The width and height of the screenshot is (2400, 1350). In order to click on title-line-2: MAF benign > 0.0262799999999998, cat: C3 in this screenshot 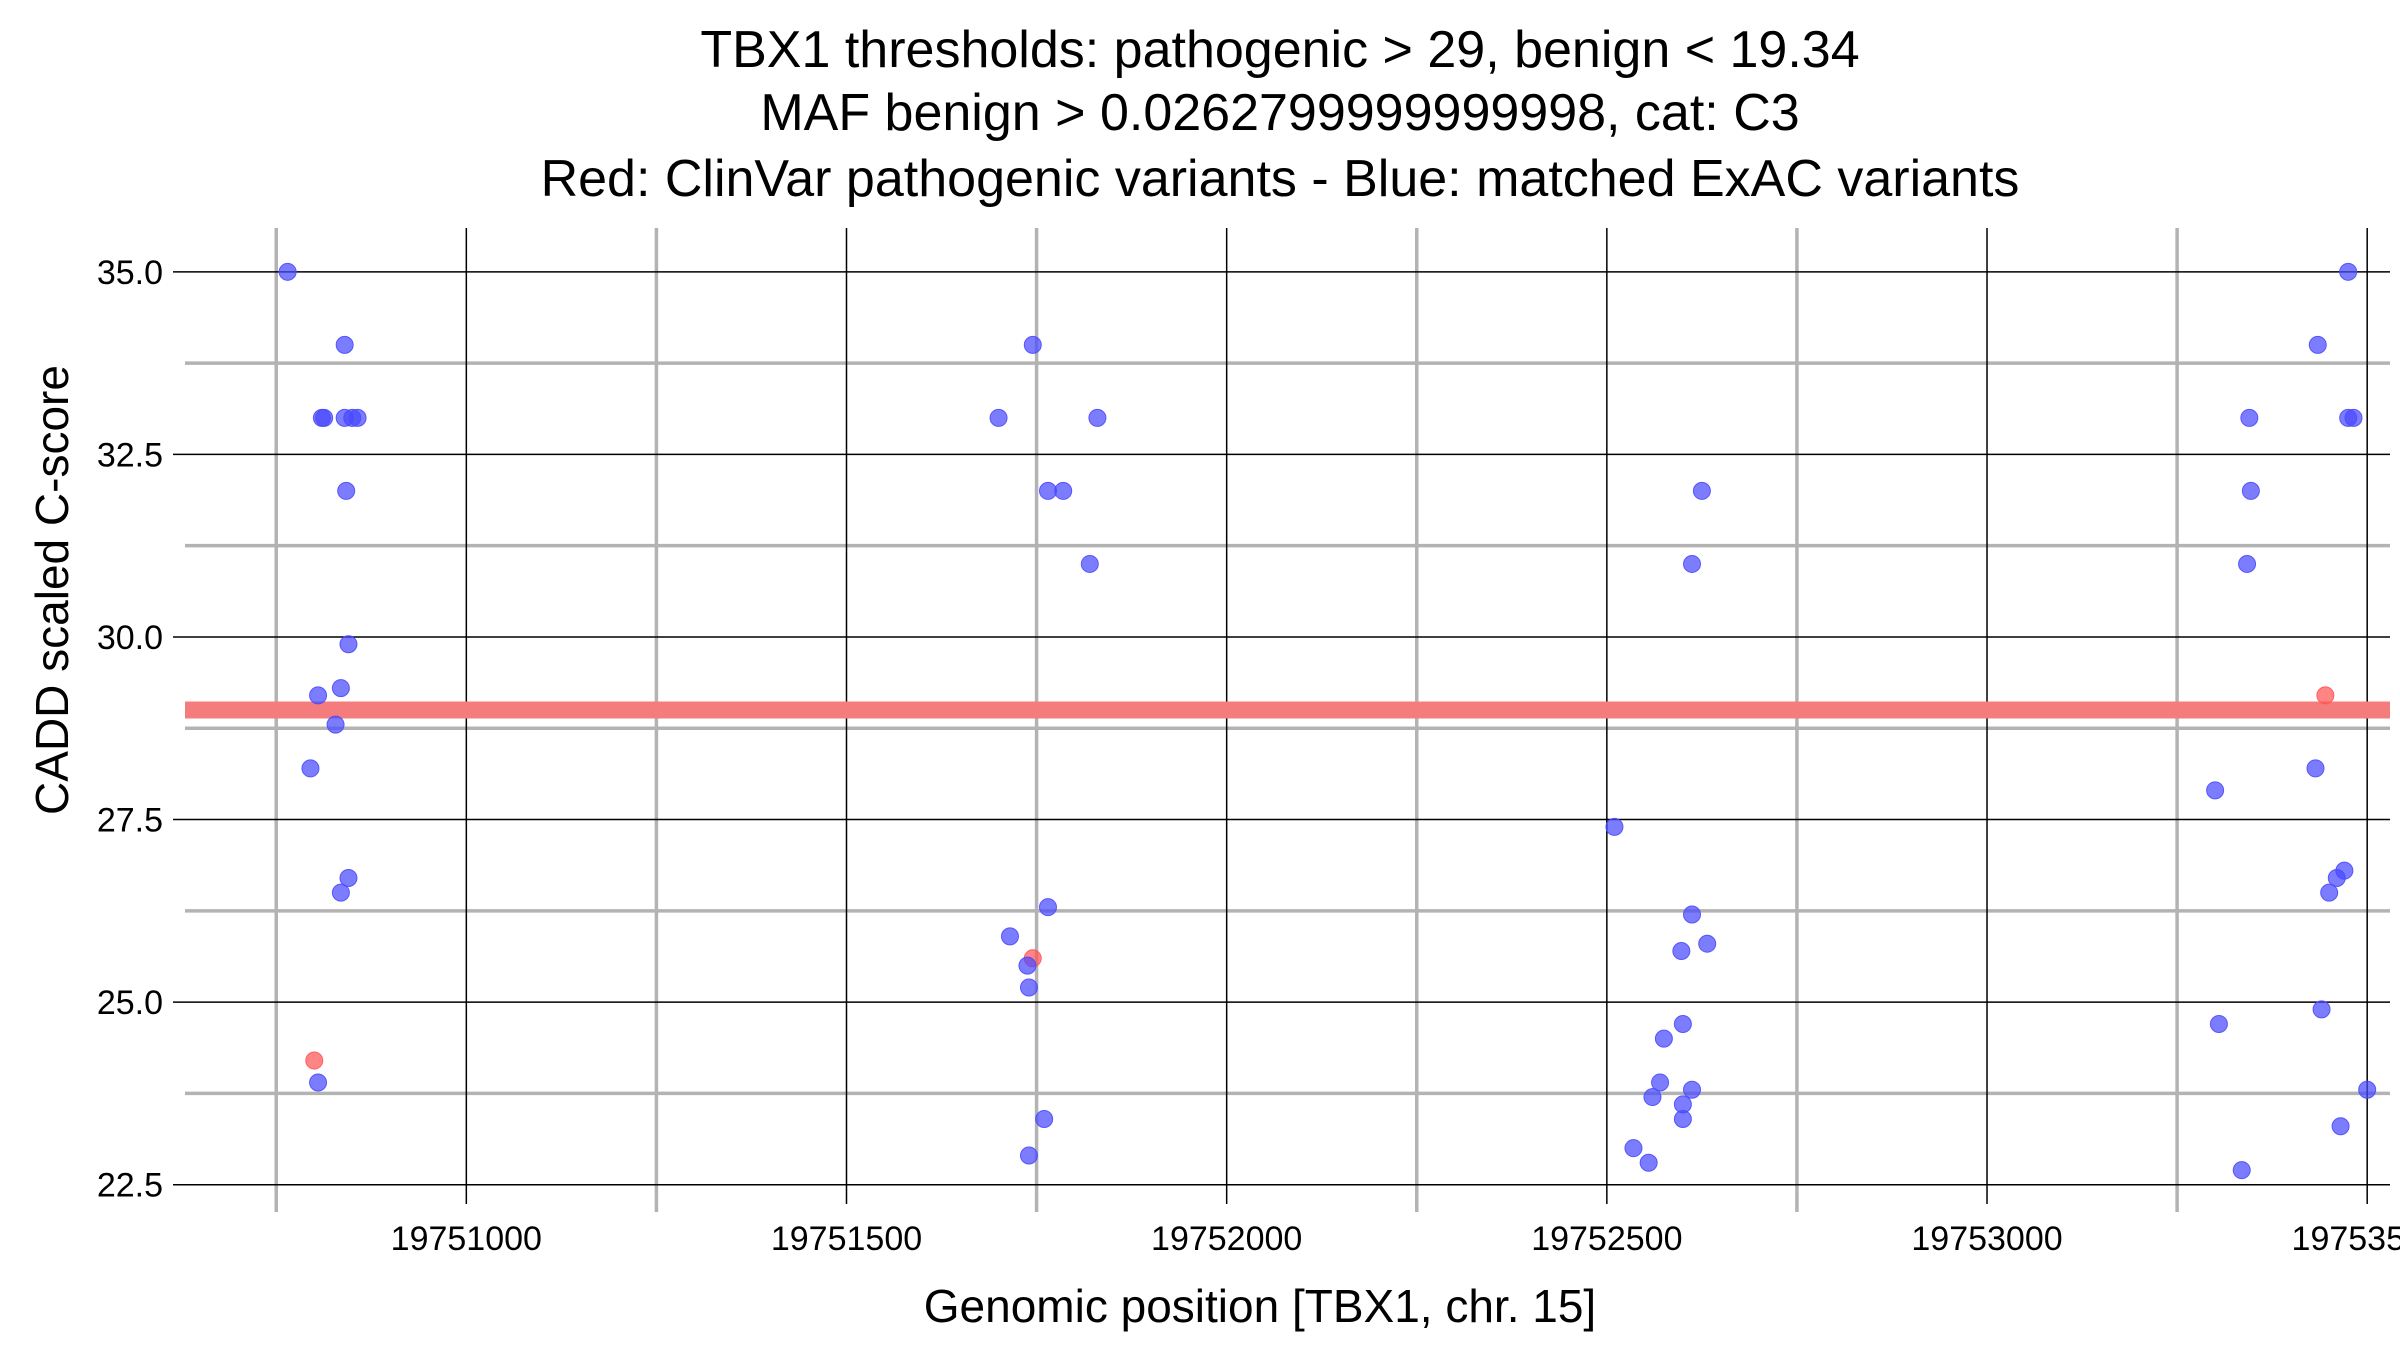, I will do `click(1279, 113)`.